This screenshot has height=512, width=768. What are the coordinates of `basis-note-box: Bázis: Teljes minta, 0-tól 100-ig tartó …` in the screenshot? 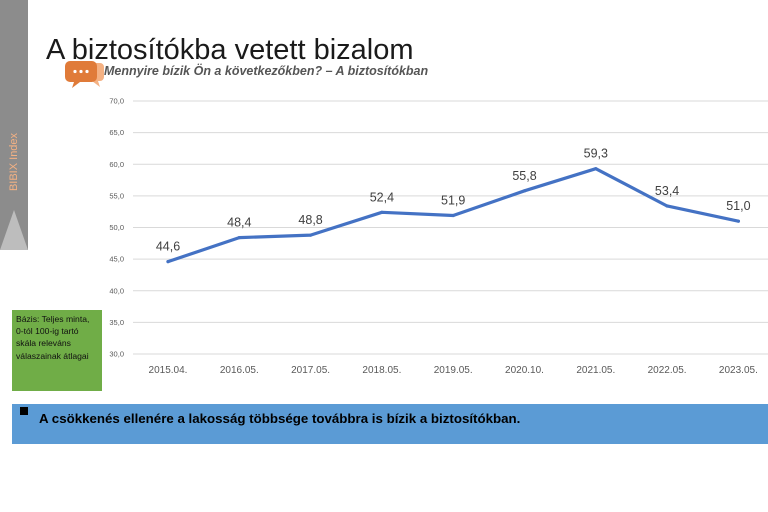 It's located at (57, 350).